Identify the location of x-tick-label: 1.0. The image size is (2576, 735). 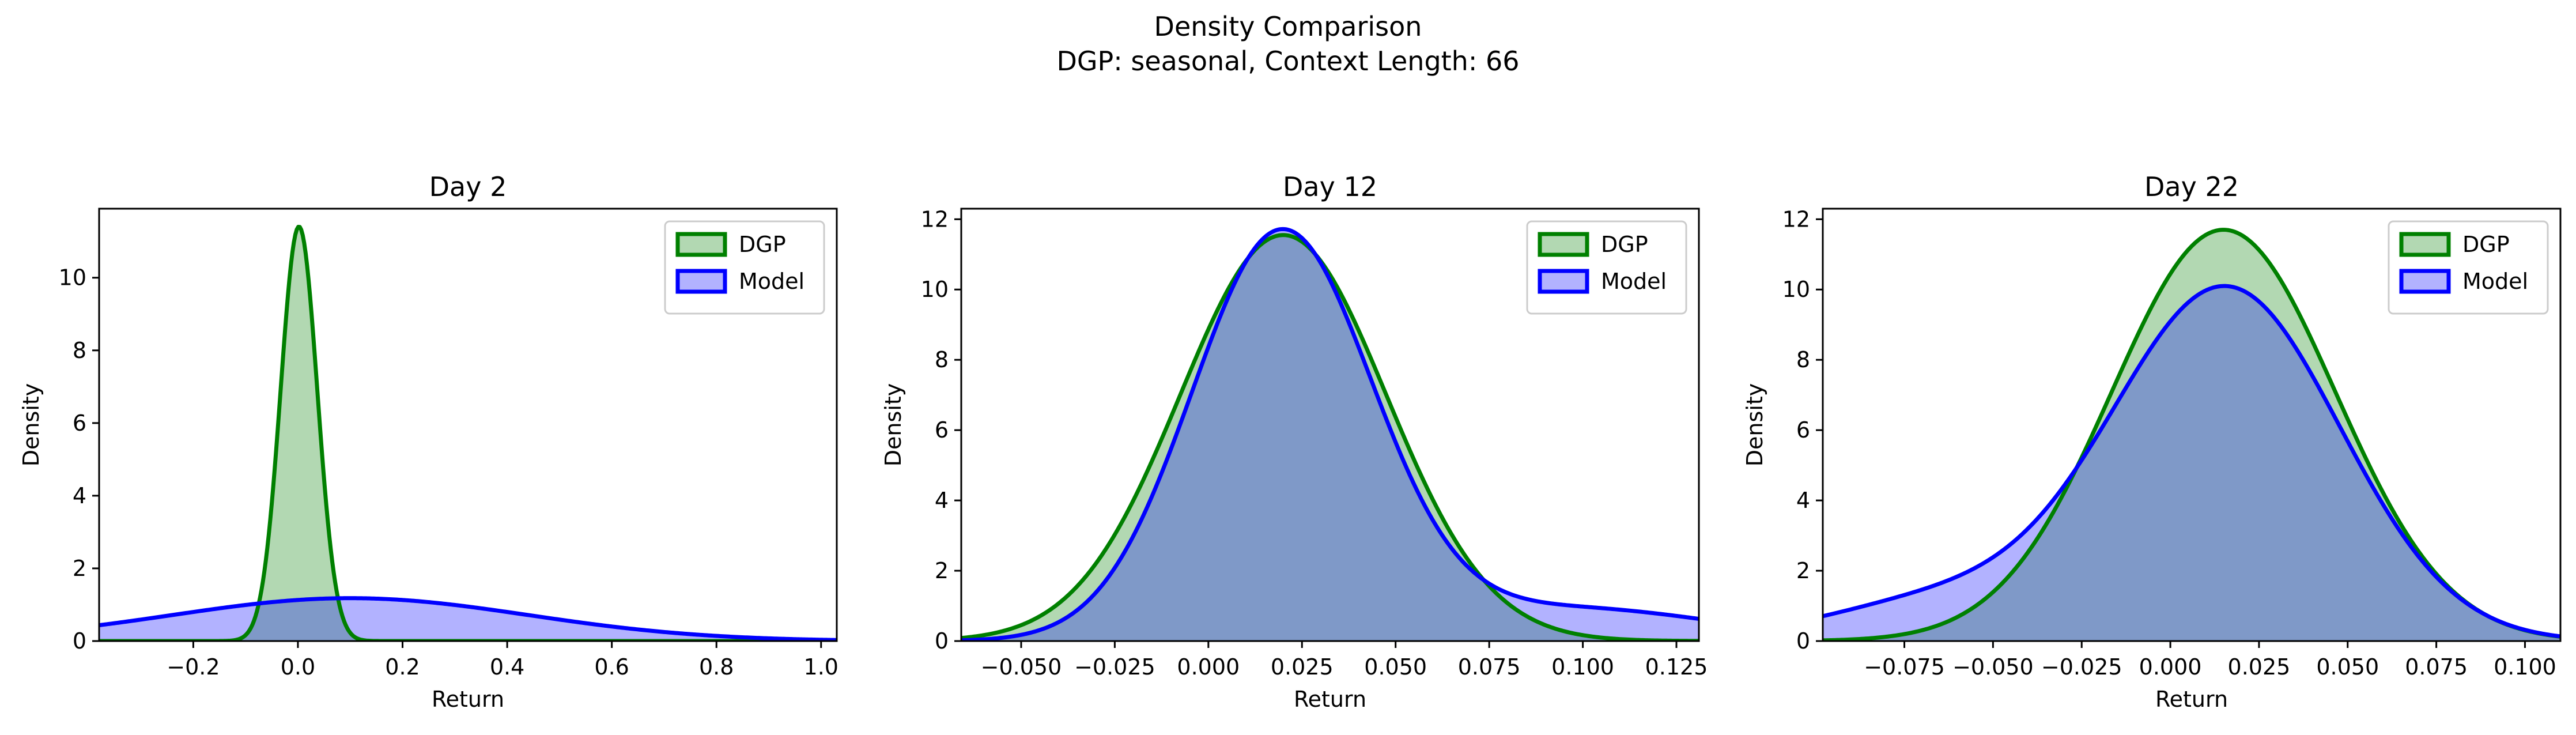
(821, 667).